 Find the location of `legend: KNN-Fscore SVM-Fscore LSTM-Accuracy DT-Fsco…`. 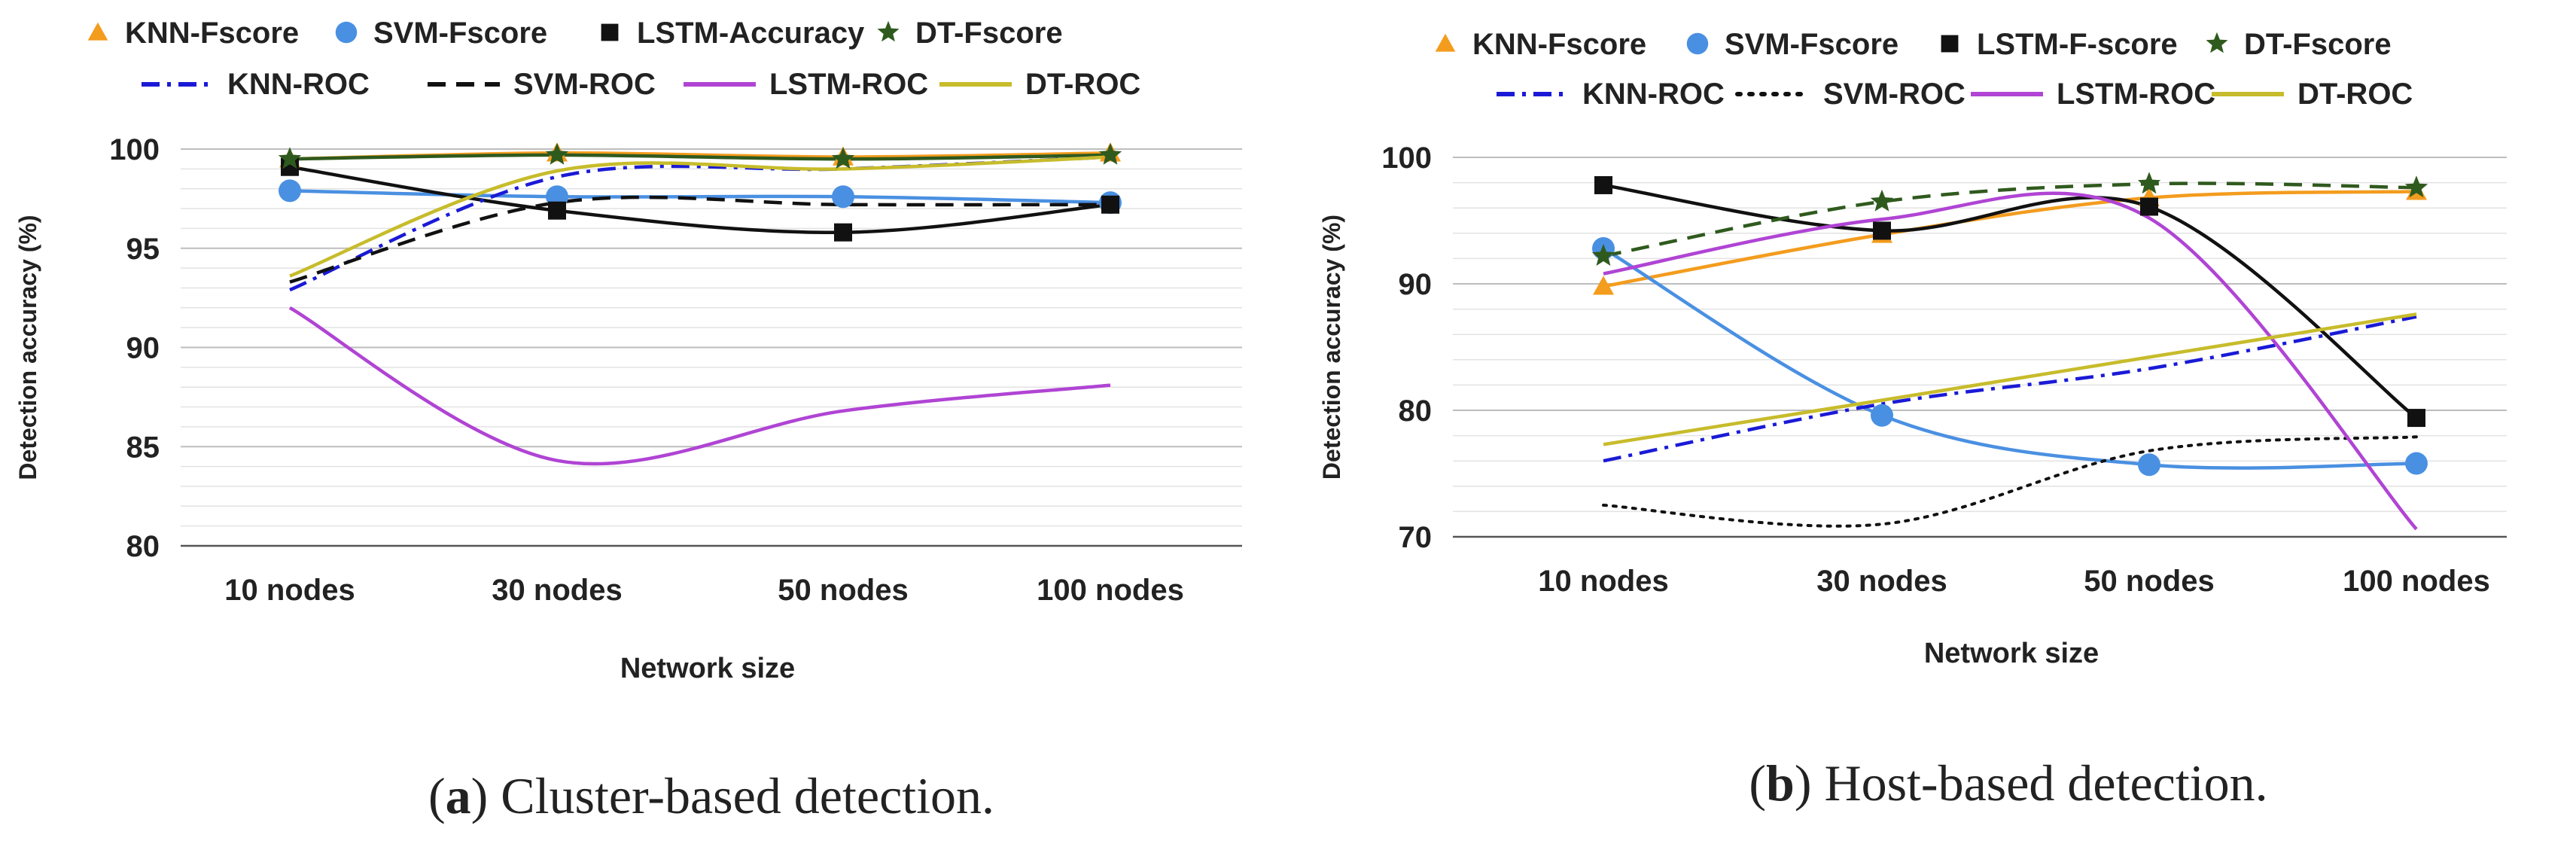

legend: KNN-Fscore SVM-Fscore LSTM-Accuracy DT-Fsco… is located at coordinates (613, 59).